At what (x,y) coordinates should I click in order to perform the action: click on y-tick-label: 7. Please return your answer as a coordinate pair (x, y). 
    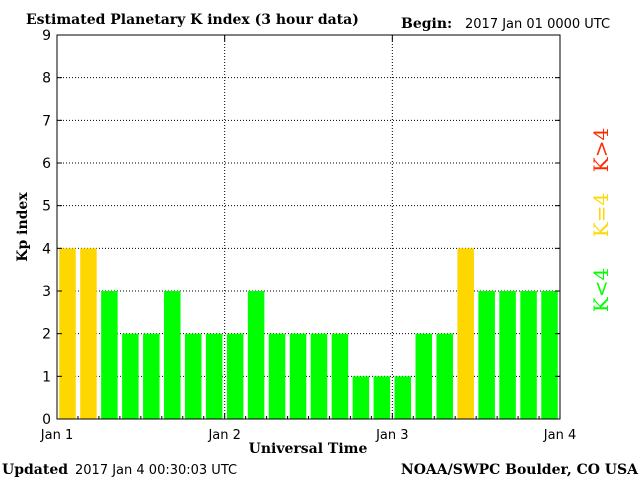
    Looking at the image, I should click on (46, 121).